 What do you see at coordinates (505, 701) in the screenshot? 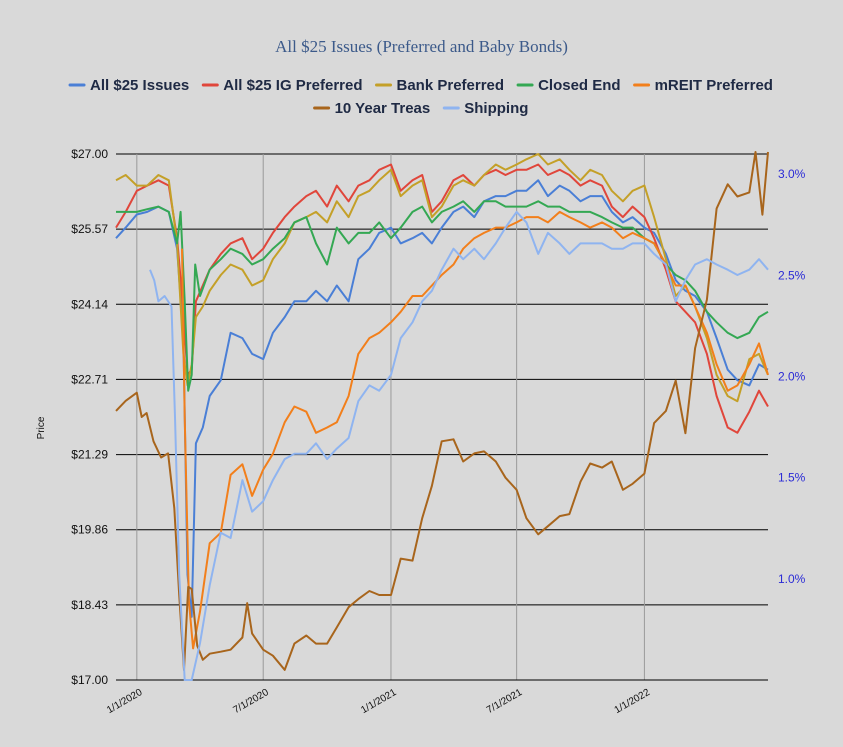
I see `x-tick-label: 7/1/2021` at bounding box center [505, 701].